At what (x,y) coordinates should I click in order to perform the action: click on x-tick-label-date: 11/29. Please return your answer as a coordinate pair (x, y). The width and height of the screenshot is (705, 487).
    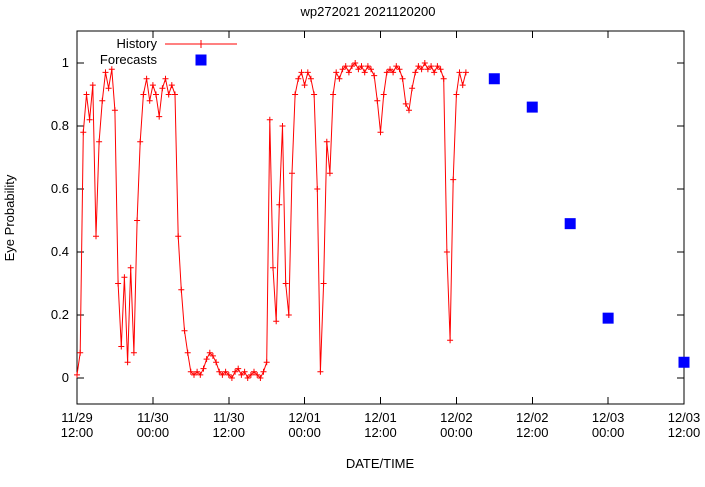
    Looking at the image, I should click on (77, 417).